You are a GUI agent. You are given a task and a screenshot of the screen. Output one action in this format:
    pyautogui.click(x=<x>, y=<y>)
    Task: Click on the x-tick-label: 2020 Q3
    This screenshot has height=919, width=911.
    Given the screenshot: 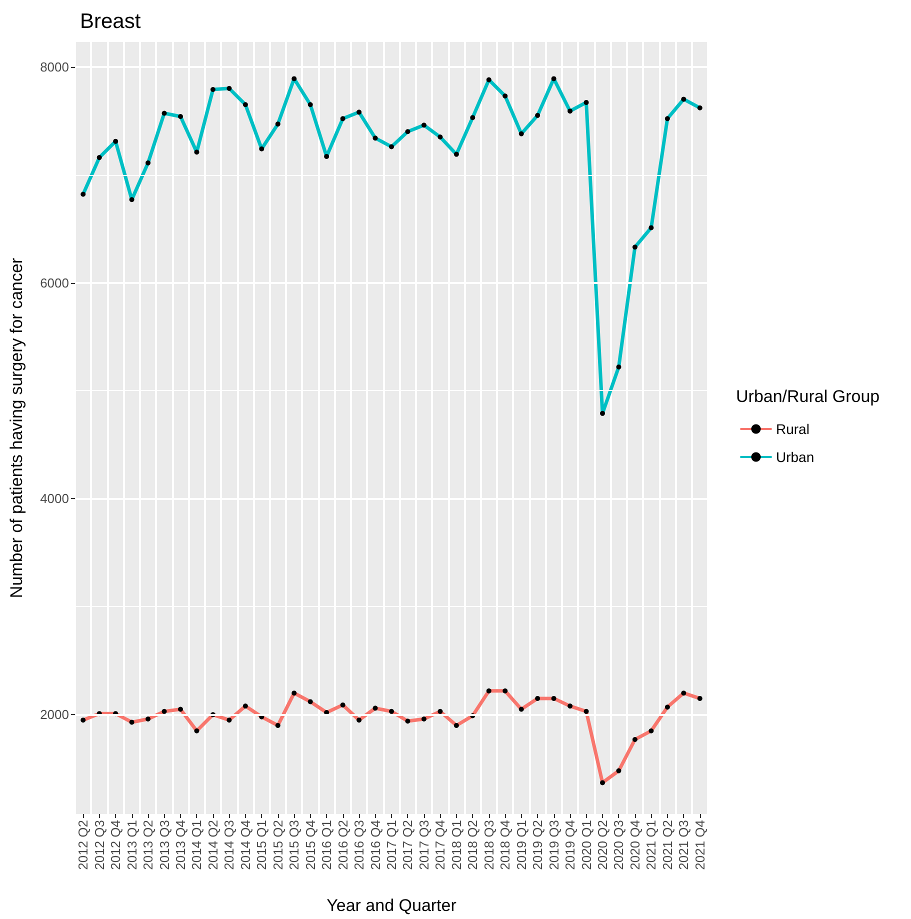 What is the action you would take?
    pyautogui.click(x=618, y=845)
    